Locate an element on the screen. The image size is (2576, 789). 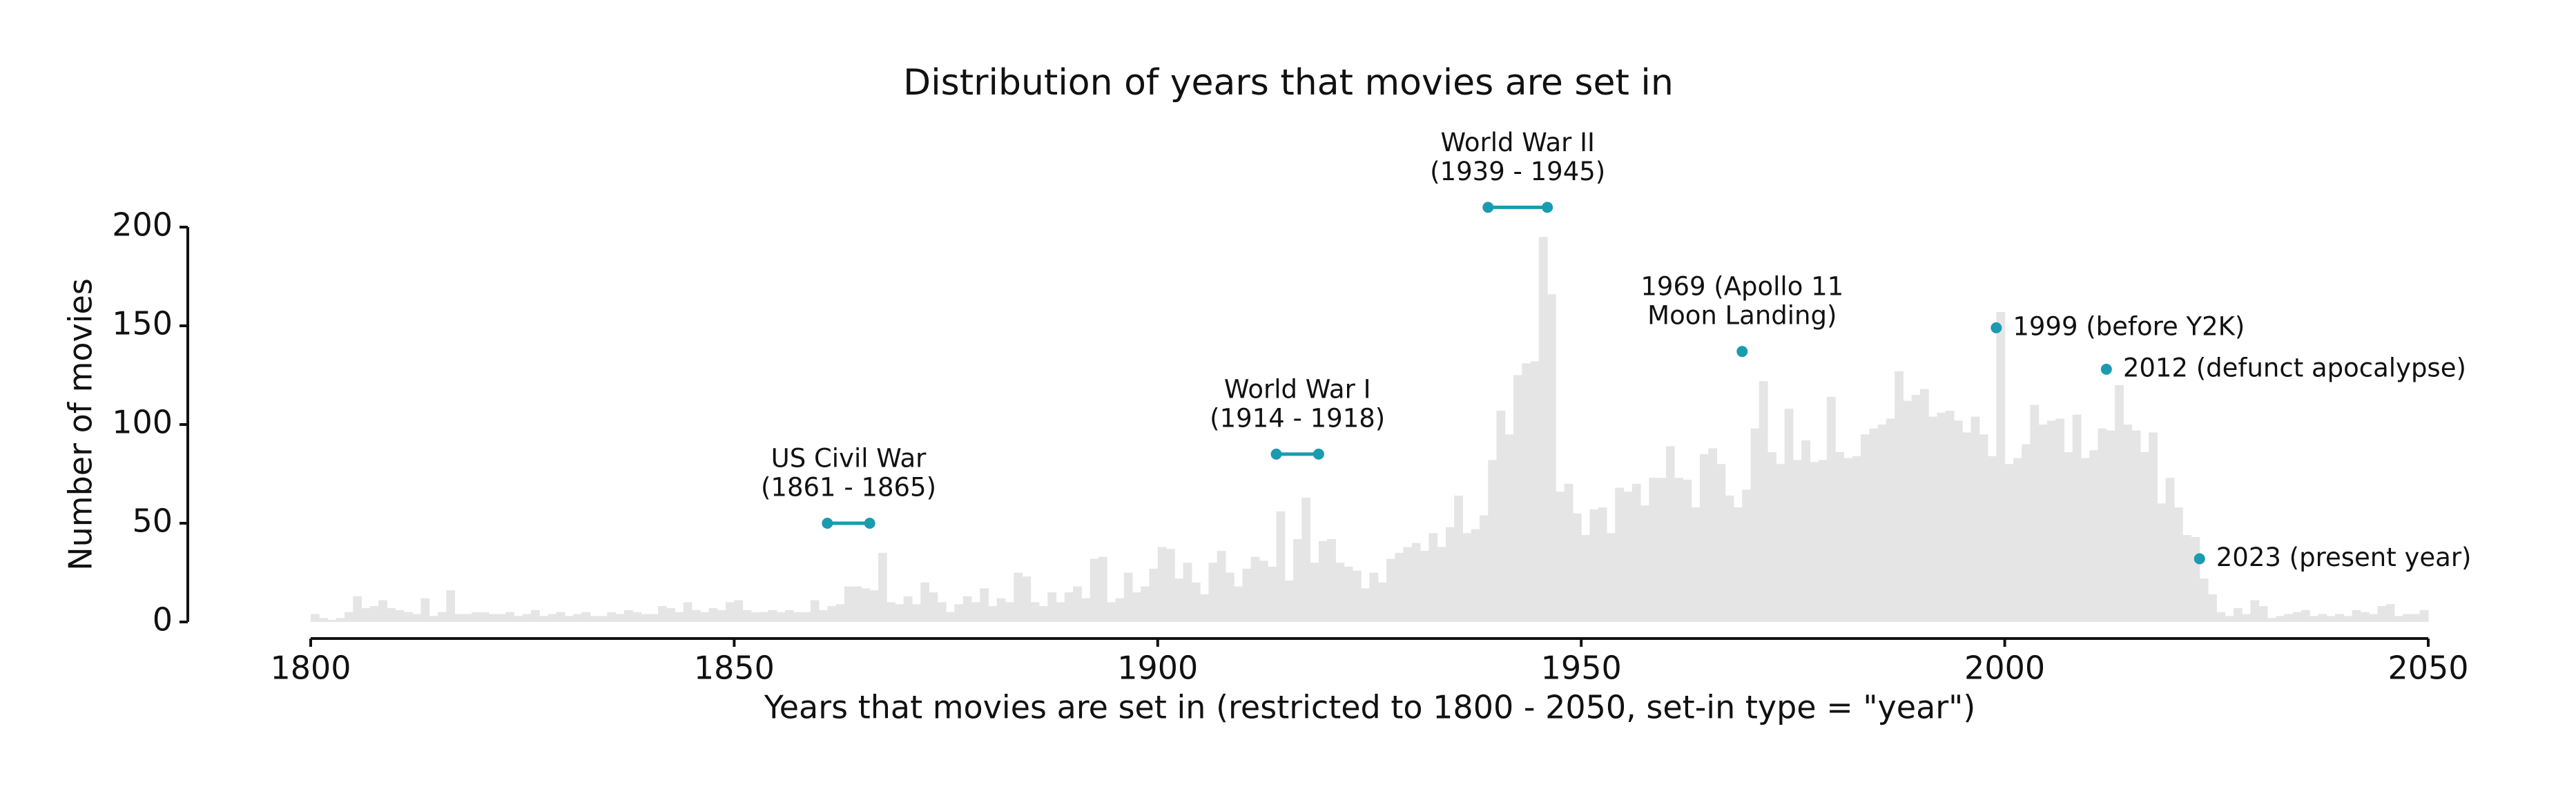
annotation-label: World War I is located at coordinates (1297, 389).